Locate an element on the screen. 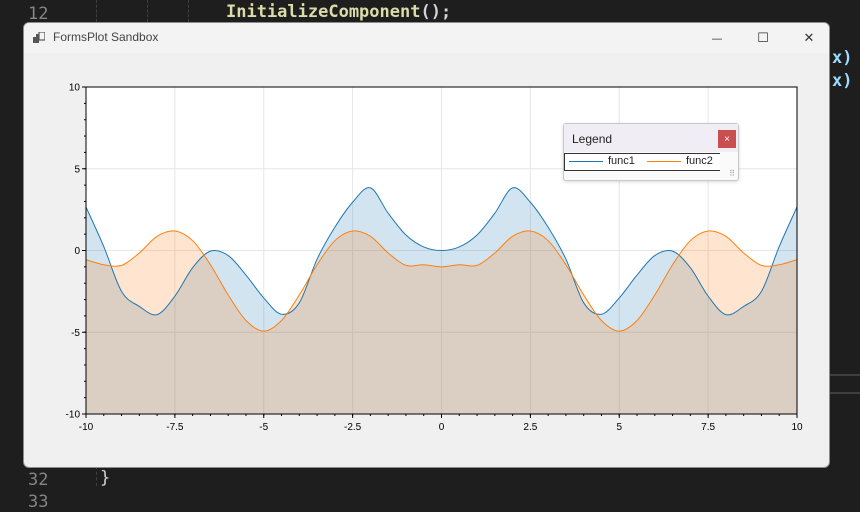 The width and height of the screenshot is (860, 512). close-icon: × is located at coordinates (727, 139).